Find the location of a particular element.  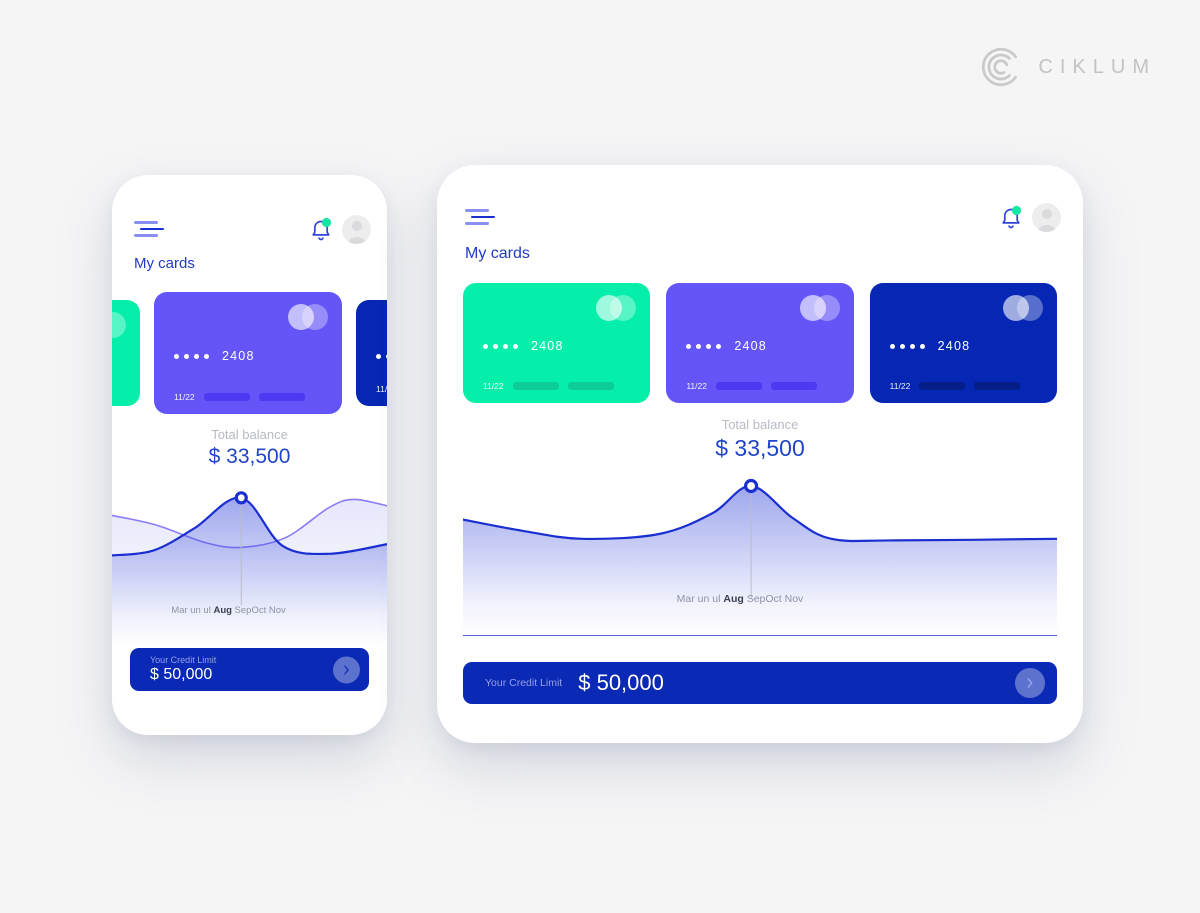

phone-header is located at coordinates (252, 229).